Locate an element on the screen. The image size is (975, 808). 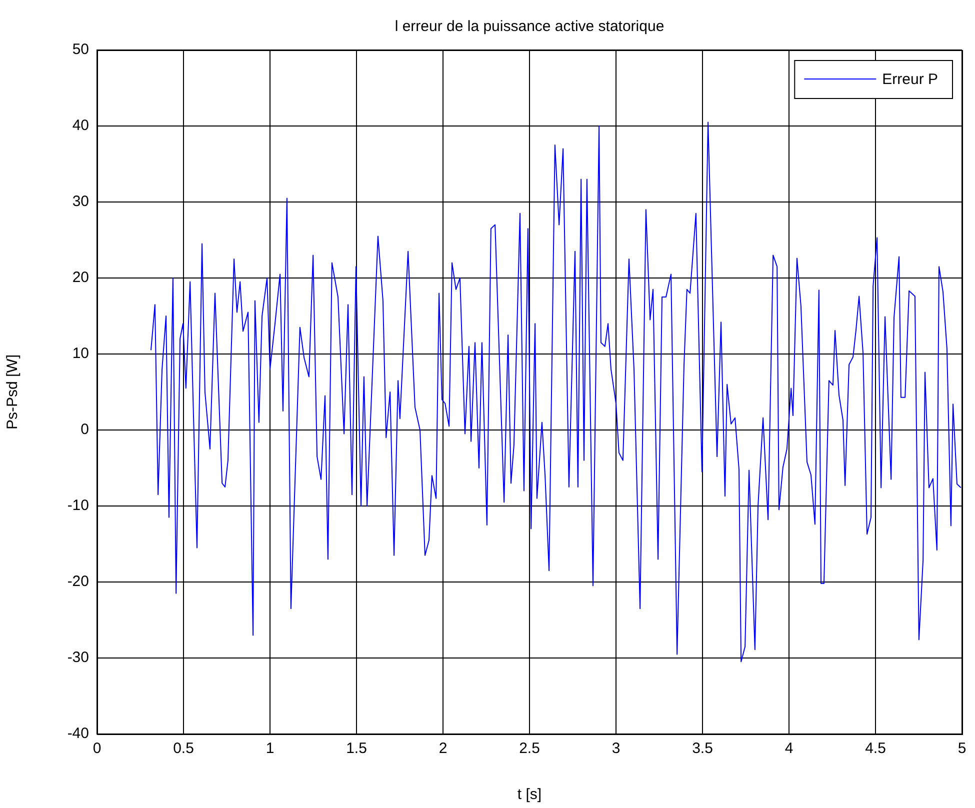
y-tick-label: -10 is located at coordinates (78, 505).